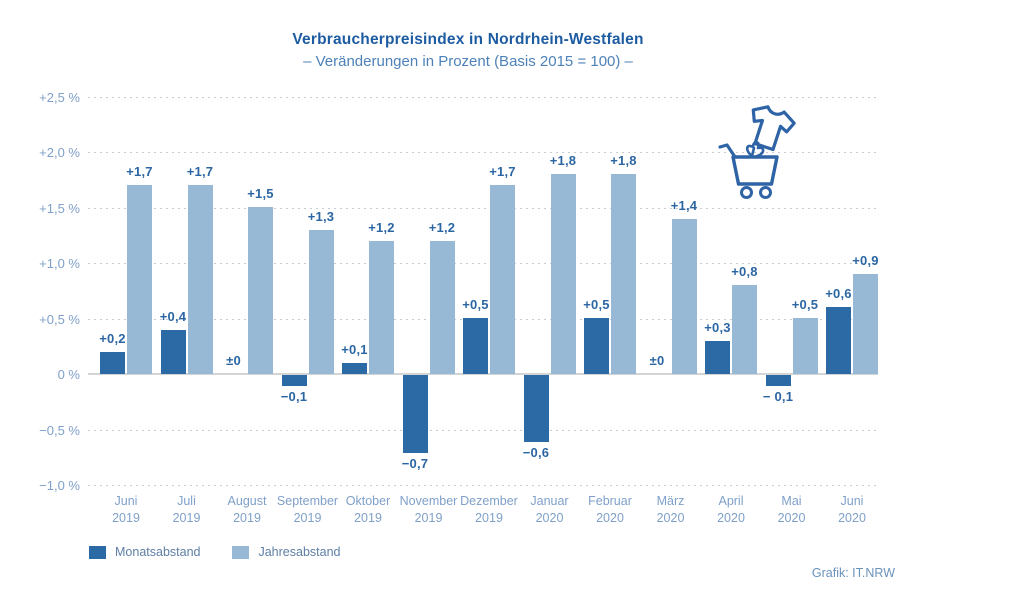  What do you see at coordinates (247, 501) in the screenshot?
I see `month-name: August` at bounding box center [247, 501].